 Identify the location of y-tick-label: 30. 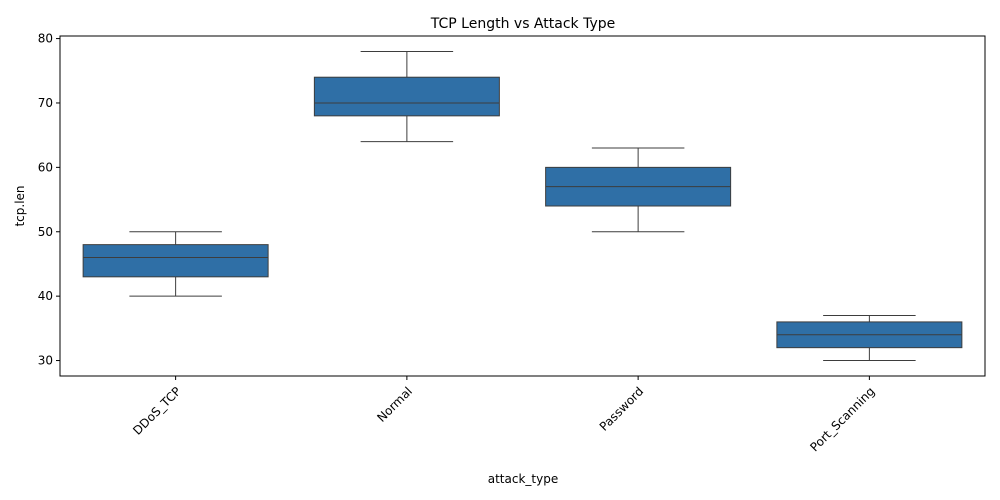
(45, 361).